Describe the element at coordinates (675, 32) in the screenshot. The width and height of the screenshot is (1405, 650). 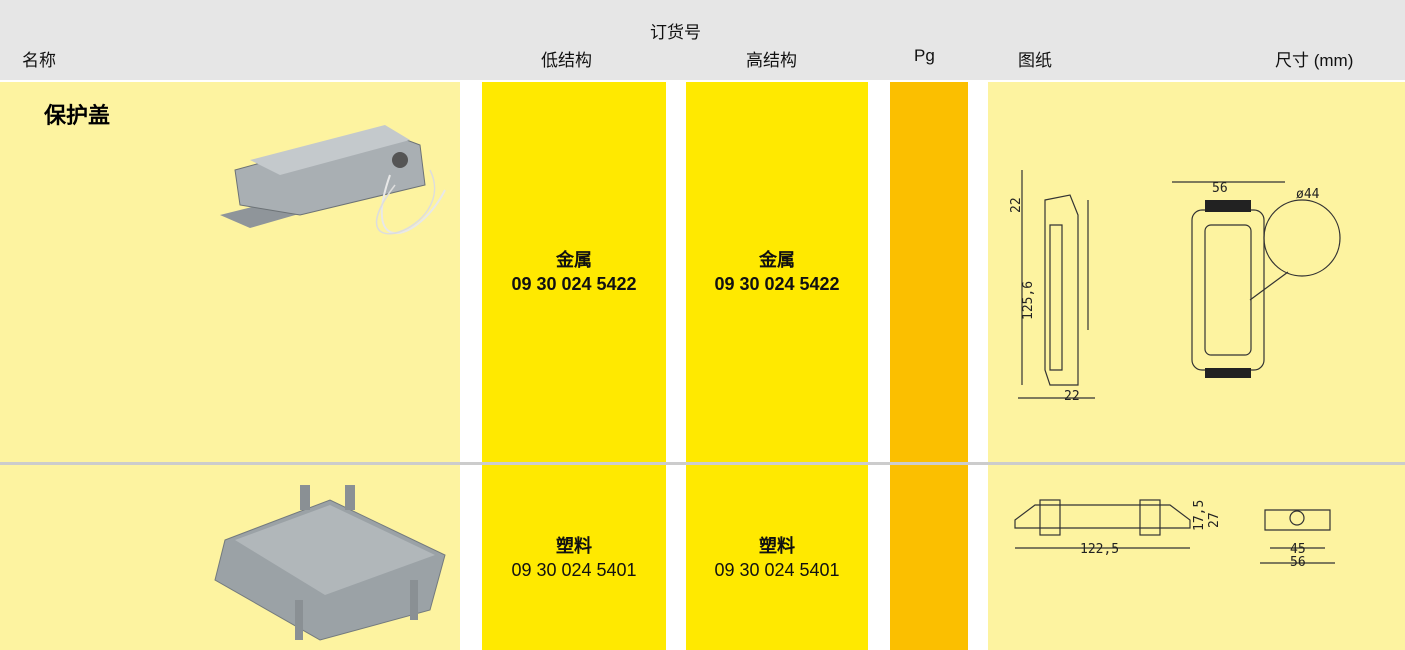
I see `header-group: 订货号` at that location.